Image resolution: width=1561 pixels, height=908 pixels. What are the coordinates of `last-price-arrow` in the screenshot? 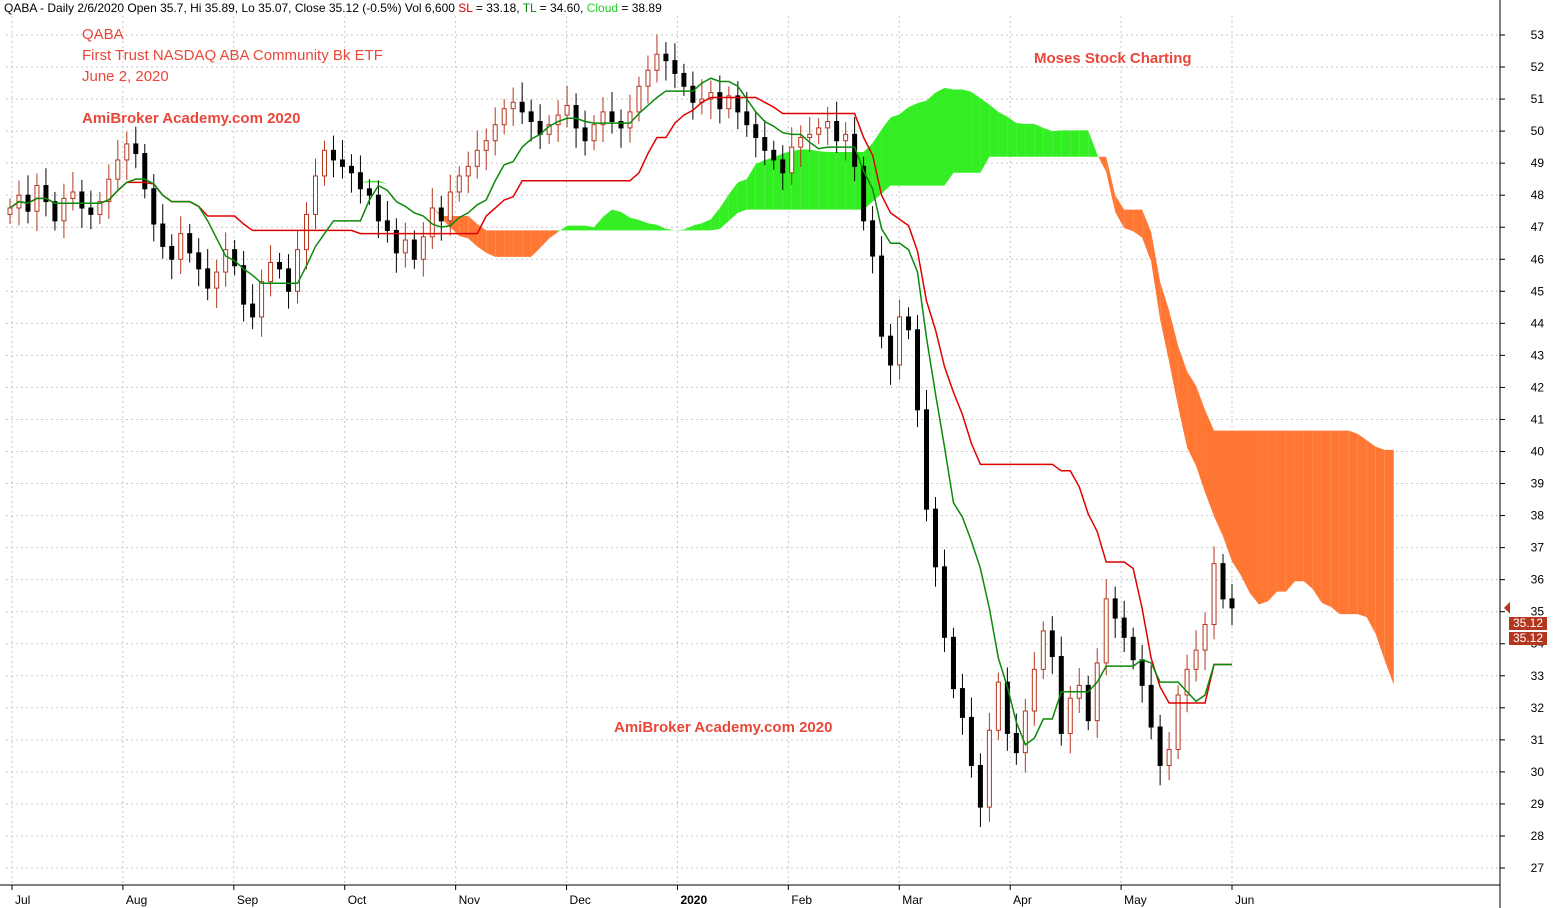 It's located at (1507, 607).